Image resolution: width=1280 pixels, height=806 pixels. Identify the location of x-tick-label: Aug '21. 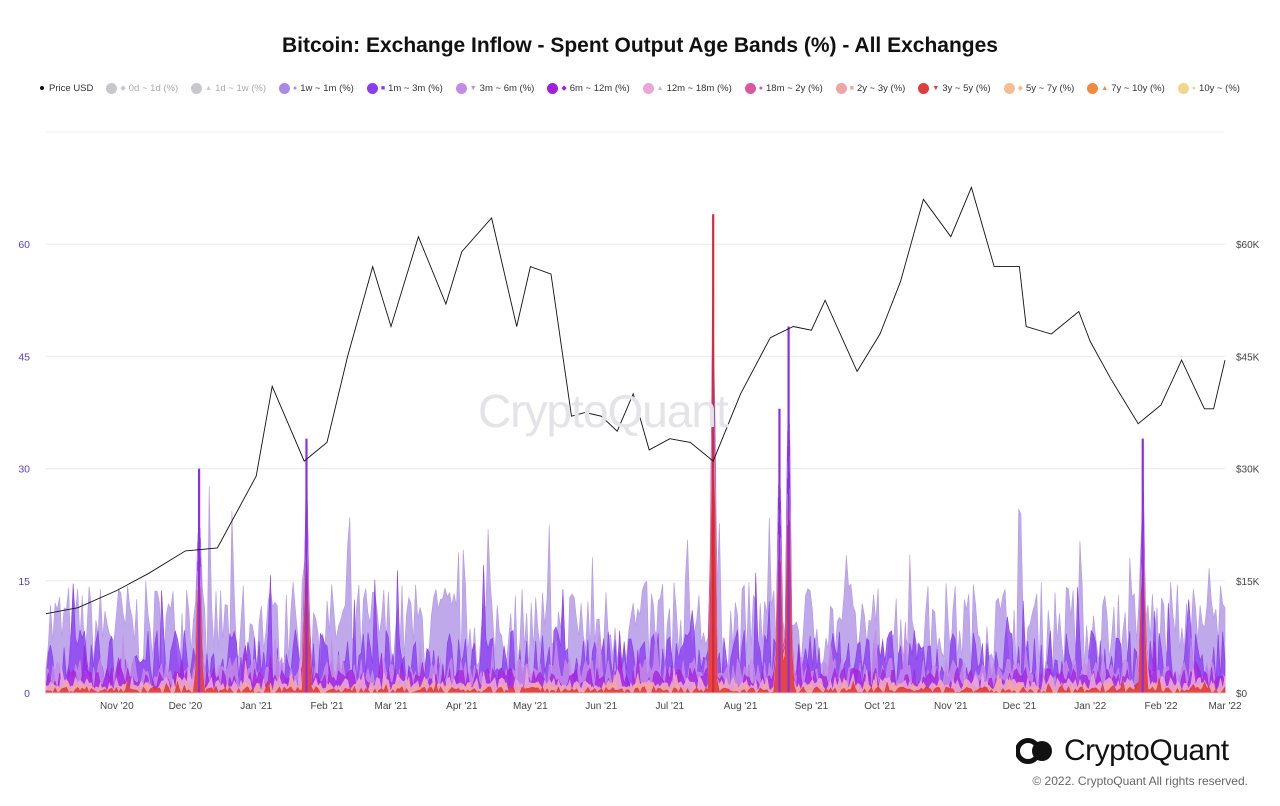
(741, 706).